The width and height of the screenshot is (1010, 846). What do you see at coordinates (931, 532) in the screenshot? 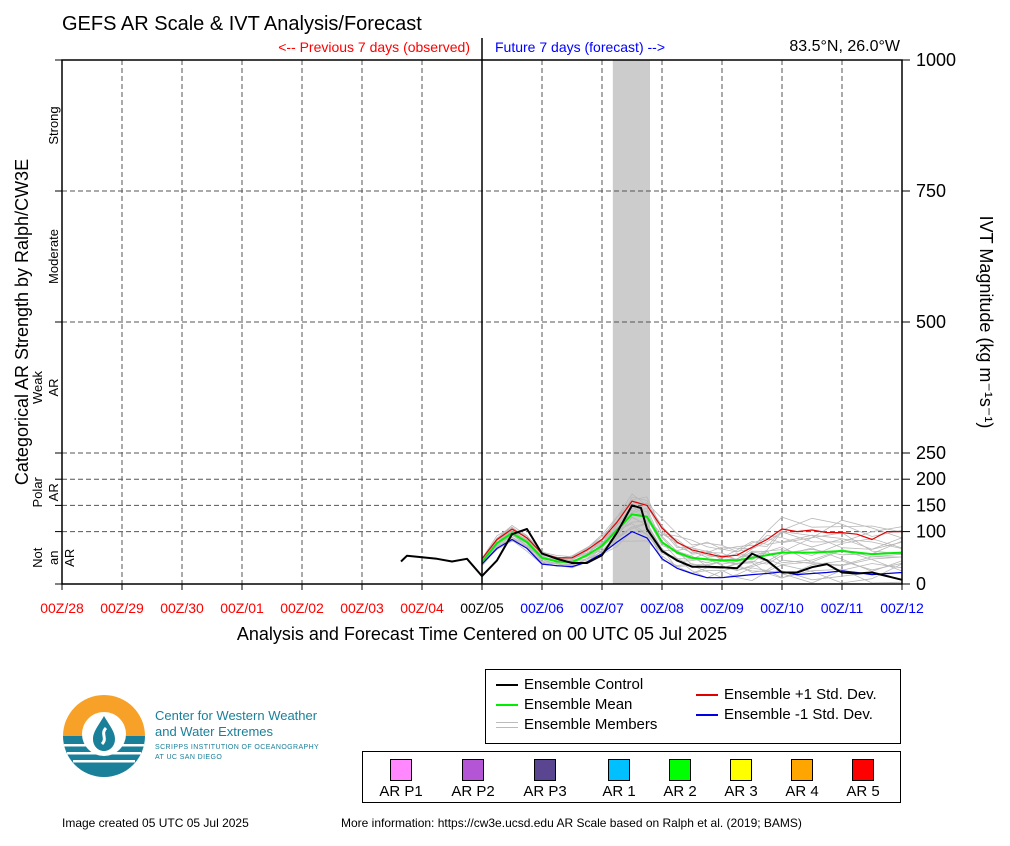
I see `y-tick-label: 100` at bounding box center [931, 532].